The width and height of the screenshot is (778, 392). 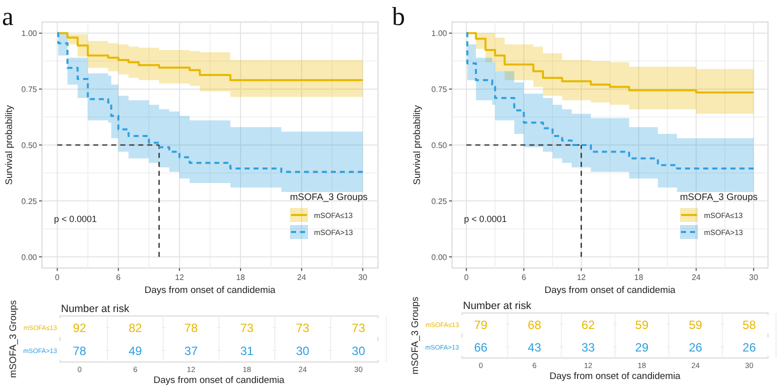 What do you see at coordinates (535, 347) in the screenshot?
I see `data-label: 43` at bounding box center [535, 347].